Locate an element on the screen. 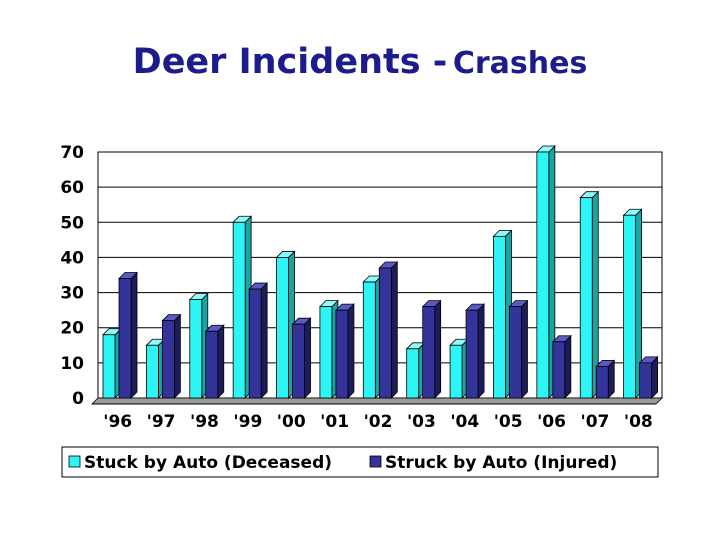 This screenshot has width=720, height=540. y-tick-label: 40 is located at coordinates (72, 258).